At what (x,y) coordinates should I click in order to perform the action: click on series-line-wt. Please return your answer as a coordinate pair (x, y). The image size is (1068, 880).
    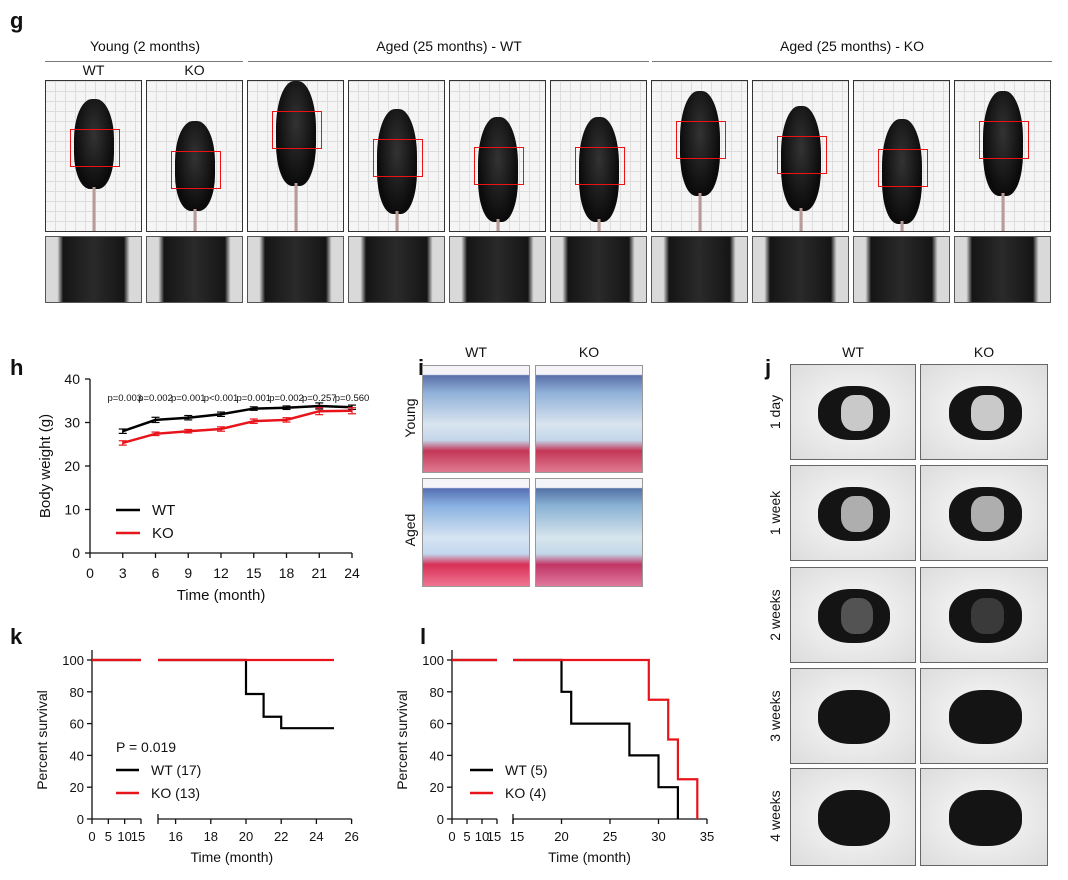
    Looking at the image, I should click on (237, 418).